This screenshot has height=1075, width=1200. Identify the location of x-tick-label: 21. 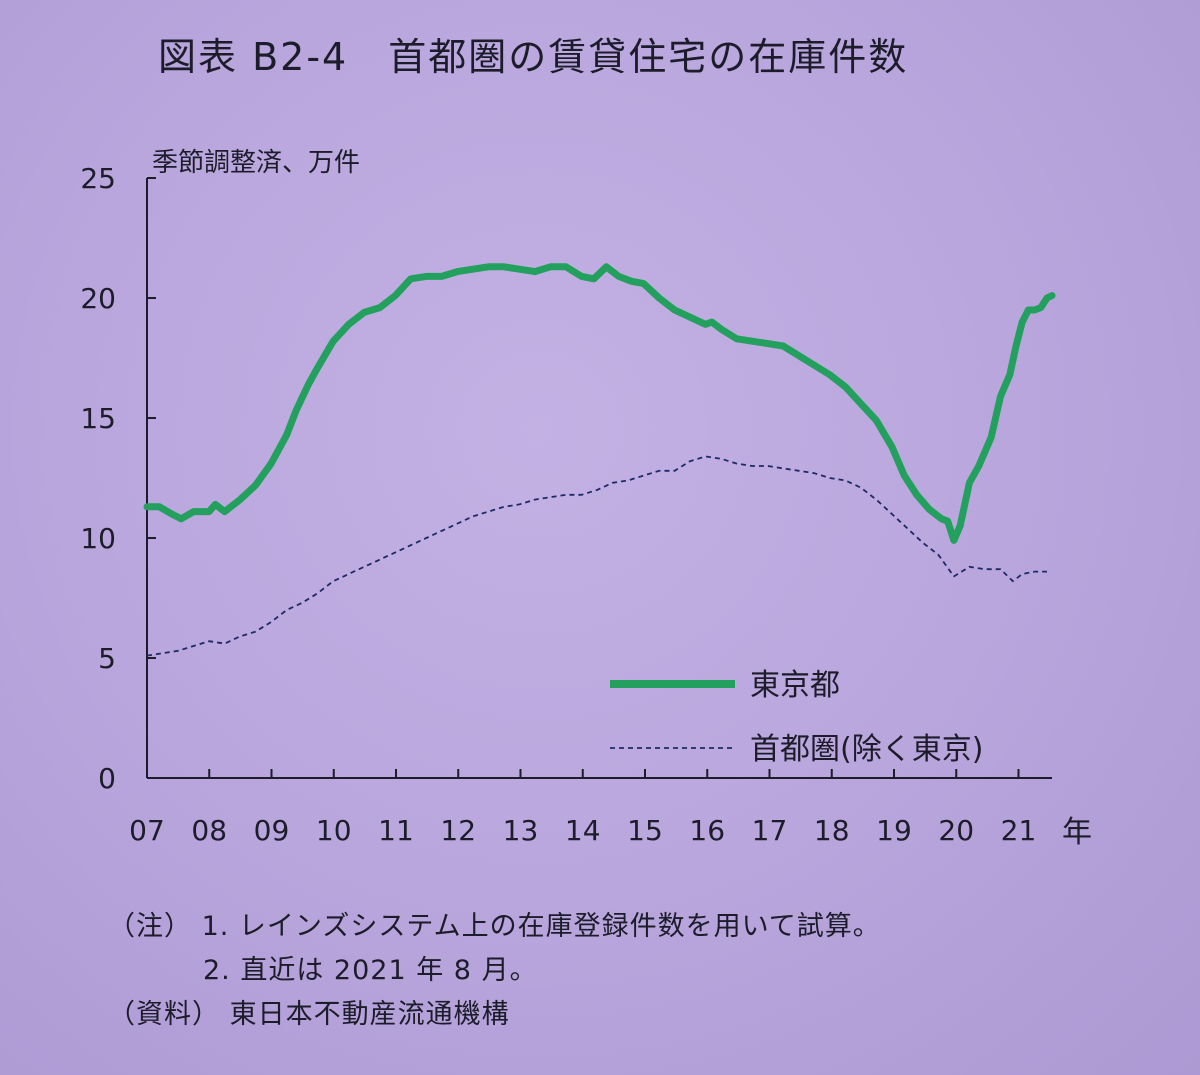
(1019, 830).